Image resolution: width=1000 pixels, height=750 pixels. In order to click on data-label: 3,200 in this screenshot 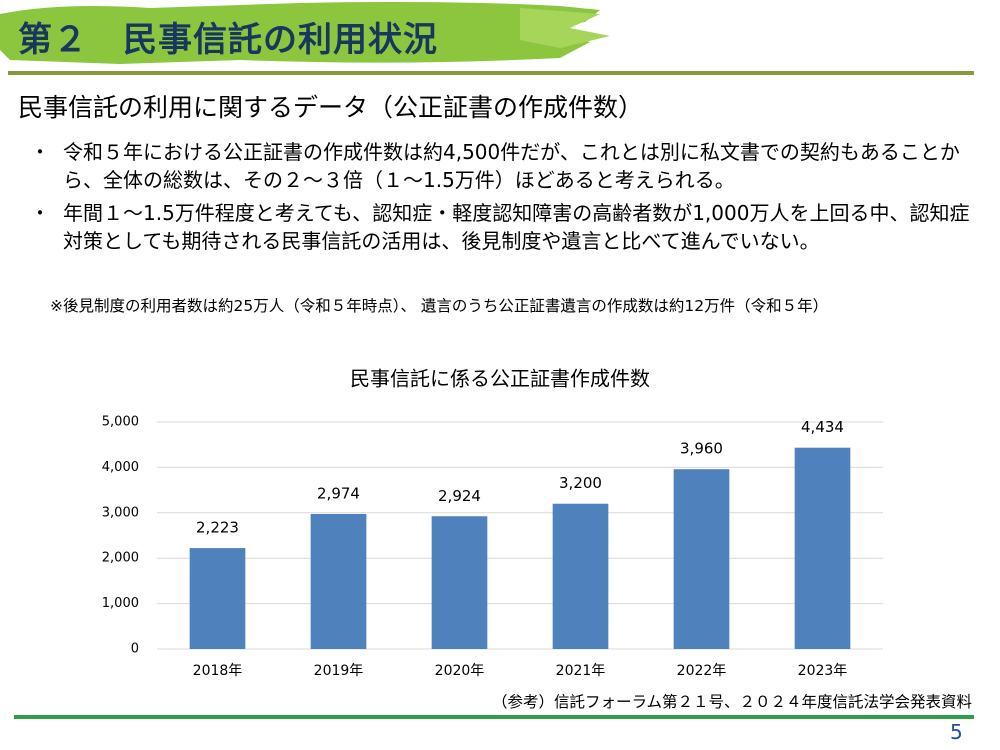, I will do `click(580, 483)`.